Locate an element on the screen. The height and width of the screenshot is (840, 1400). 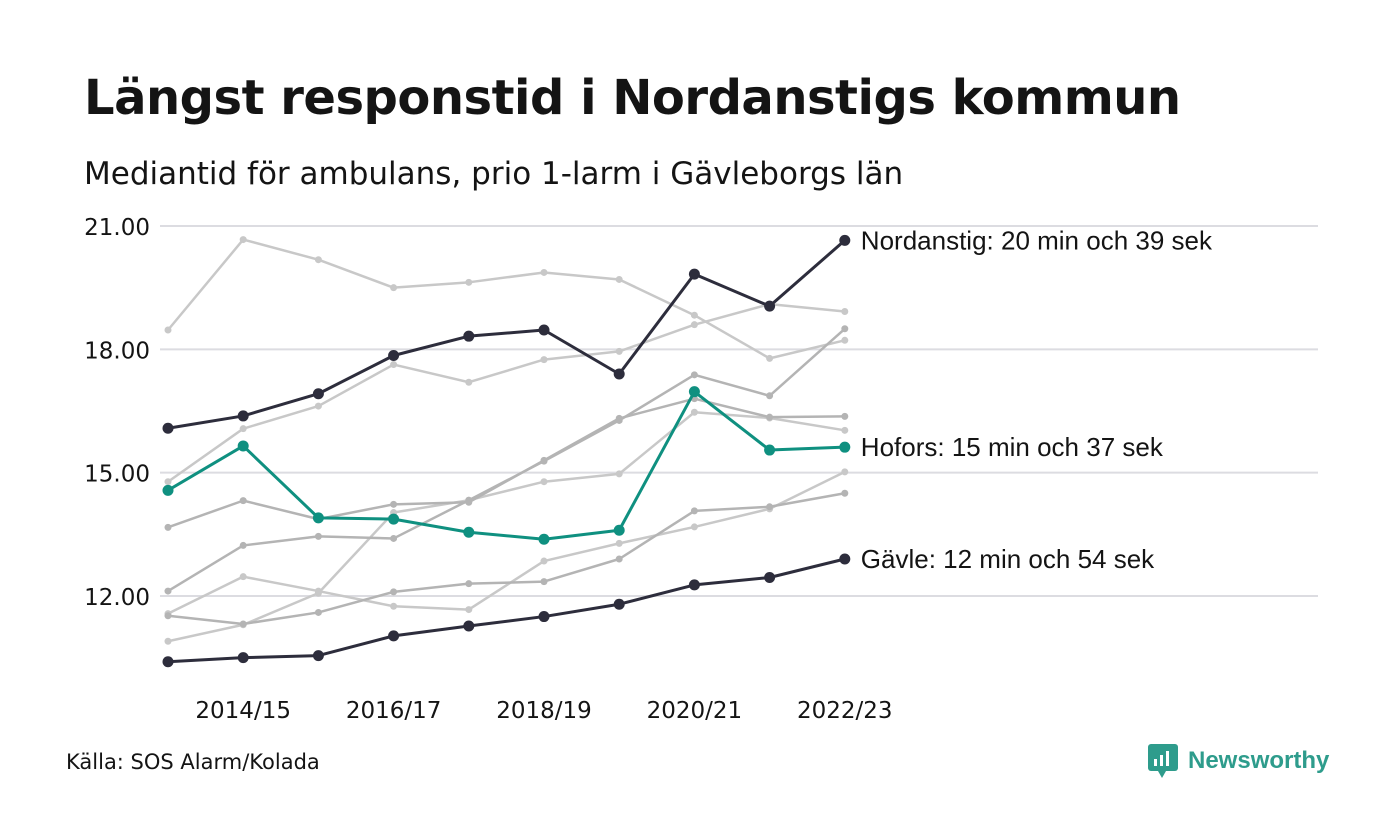
x-tick-label: 2014/15 is located at coordinates (243, 711).